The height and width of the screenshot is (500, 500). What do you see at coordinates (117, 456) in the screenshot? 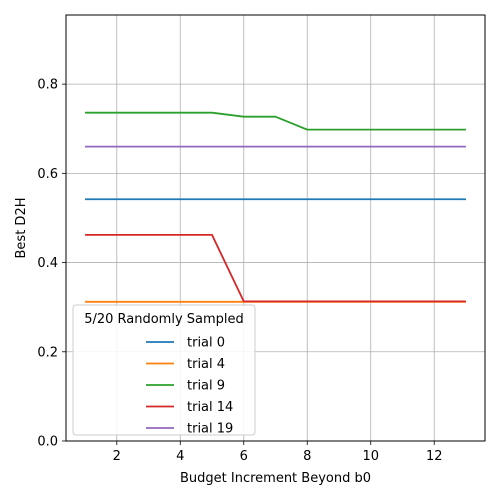
I see `x-tick-label: 2` at bounding box center [117, 456].